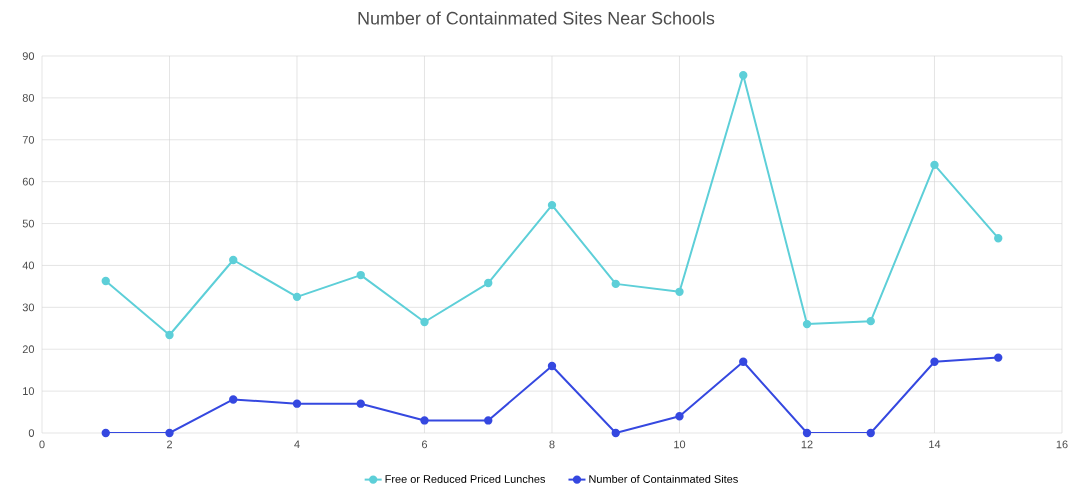 This screenshot has width=1072, height=502. Describe the element at coordinates (663, 478) in the screenshot. I see `legend-label: Number of Containmated Sites` at that location.